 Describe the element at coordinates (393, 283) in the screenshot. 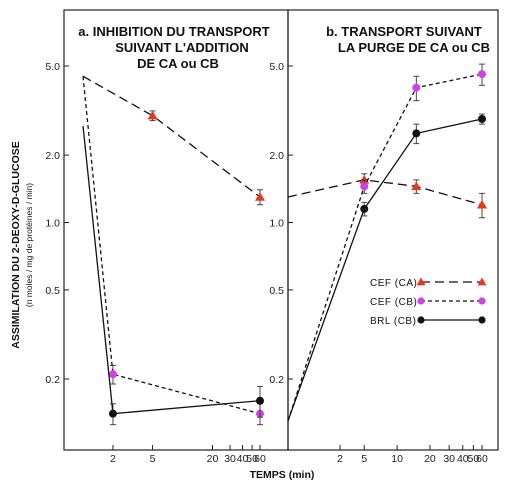

I see `legend-label: CEF (CA)` at that location.